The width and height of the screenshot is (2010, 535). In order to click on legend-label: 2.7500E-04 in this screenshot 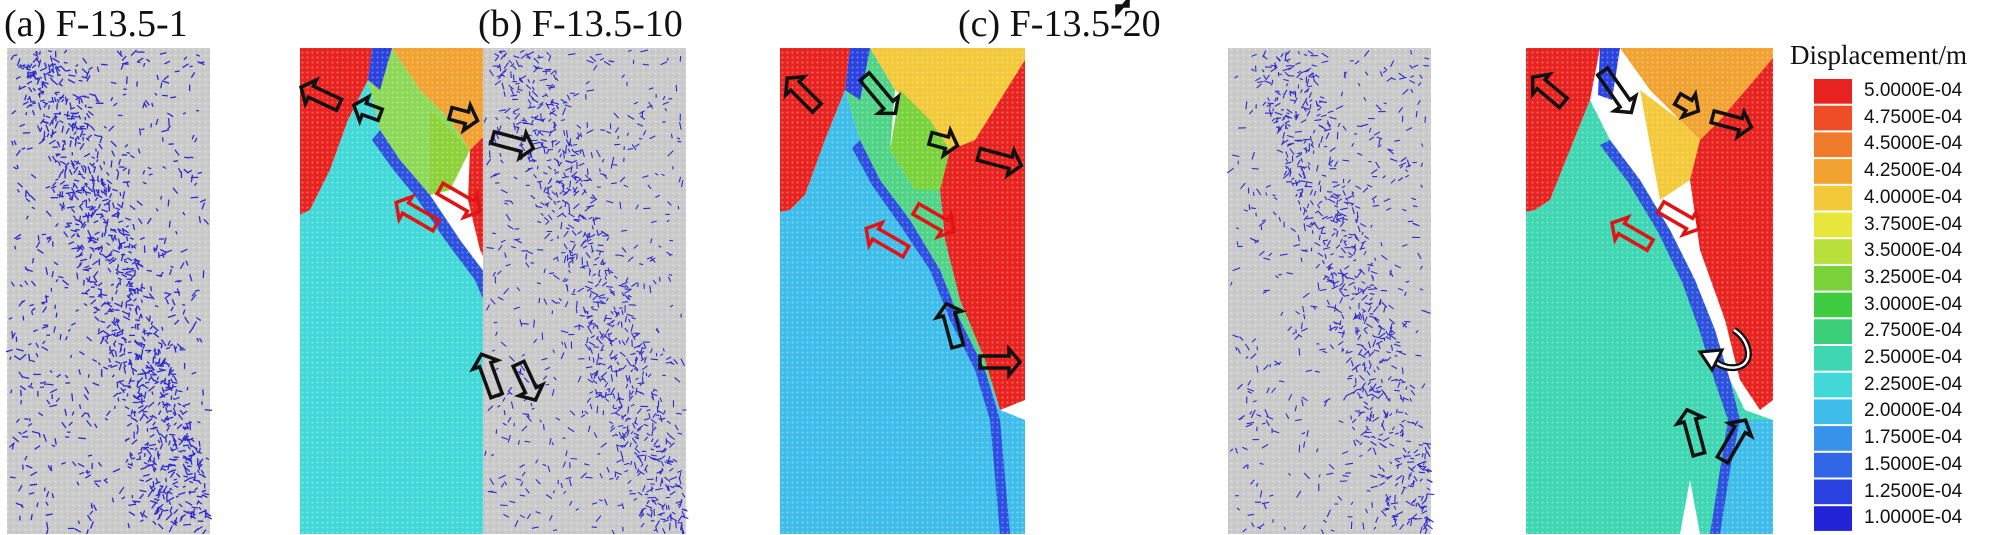, I will do `click(1913, 331)`.